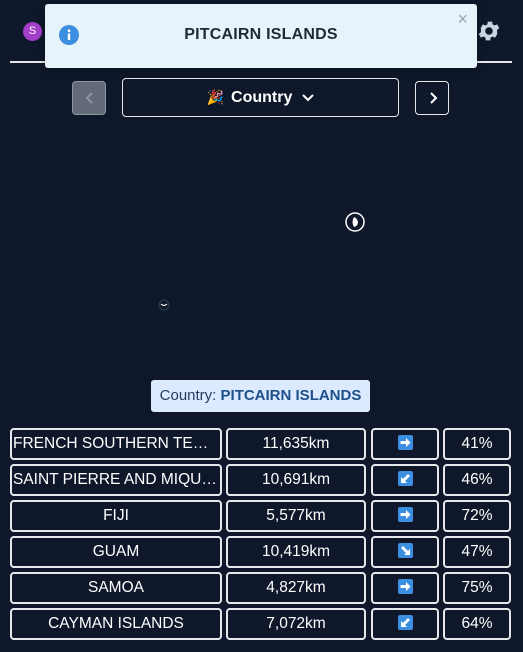 This screenshot has width=523, height=652. Describe the element at coordinates (296, 624) in the screenshot. I see `guess-distance: 7,072km` at that location.